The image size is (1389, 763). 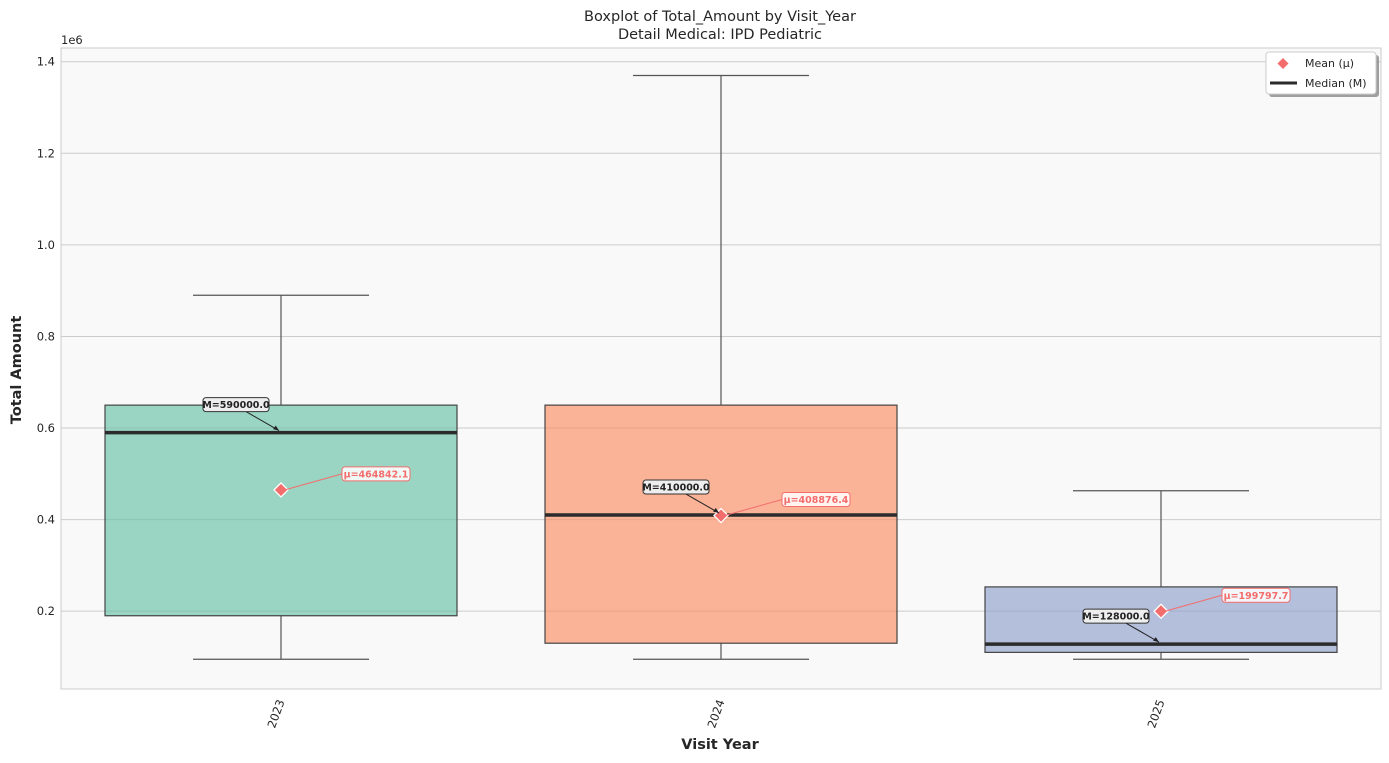 I want to click on legend: Mean (μ) Median (M), so click(x=1322, y=74).